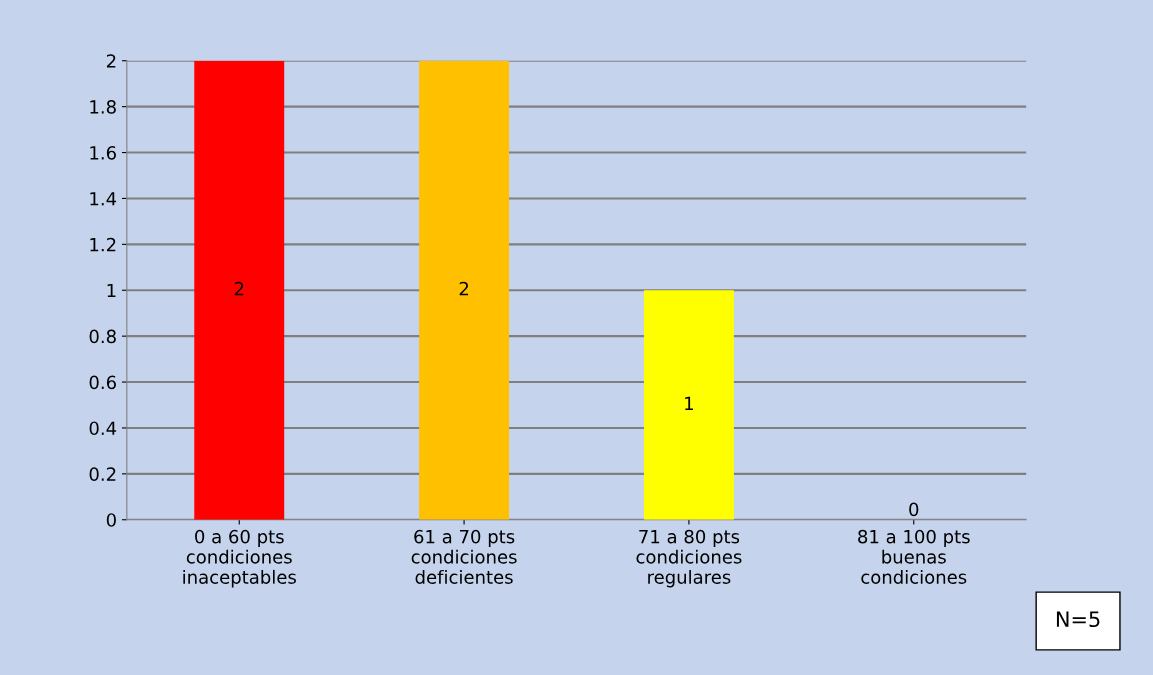 This screenshot has height=675, width=1153. Describe the element at coordinates (102, 382) in the screenshot. I see `y-tick-label: 0.6` at that location.